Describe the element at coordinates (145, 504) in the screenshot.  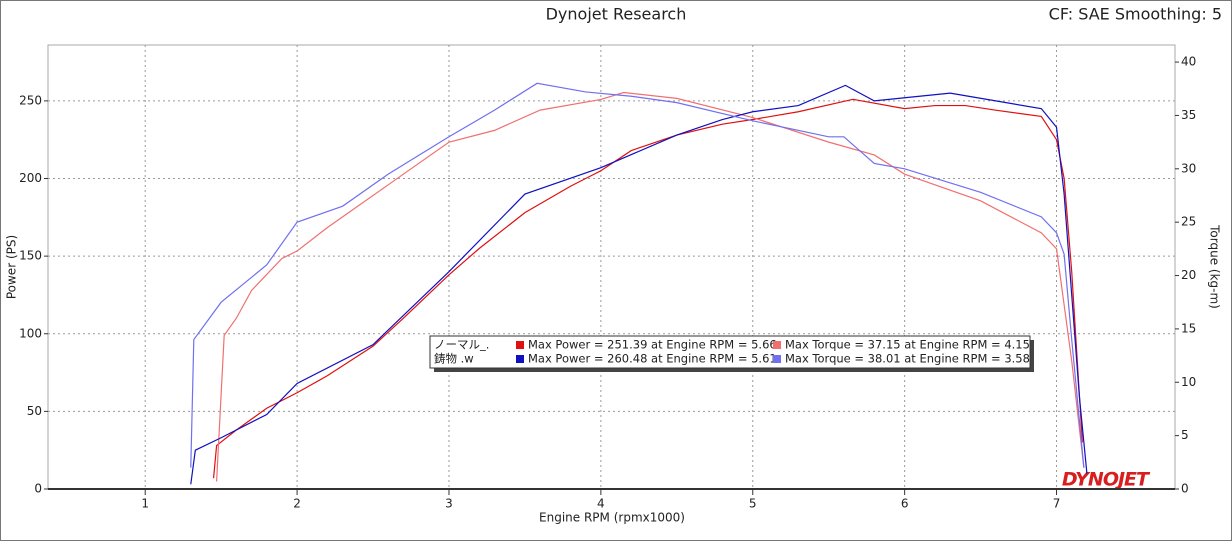
I see `x-tick-label: 1` at that location.